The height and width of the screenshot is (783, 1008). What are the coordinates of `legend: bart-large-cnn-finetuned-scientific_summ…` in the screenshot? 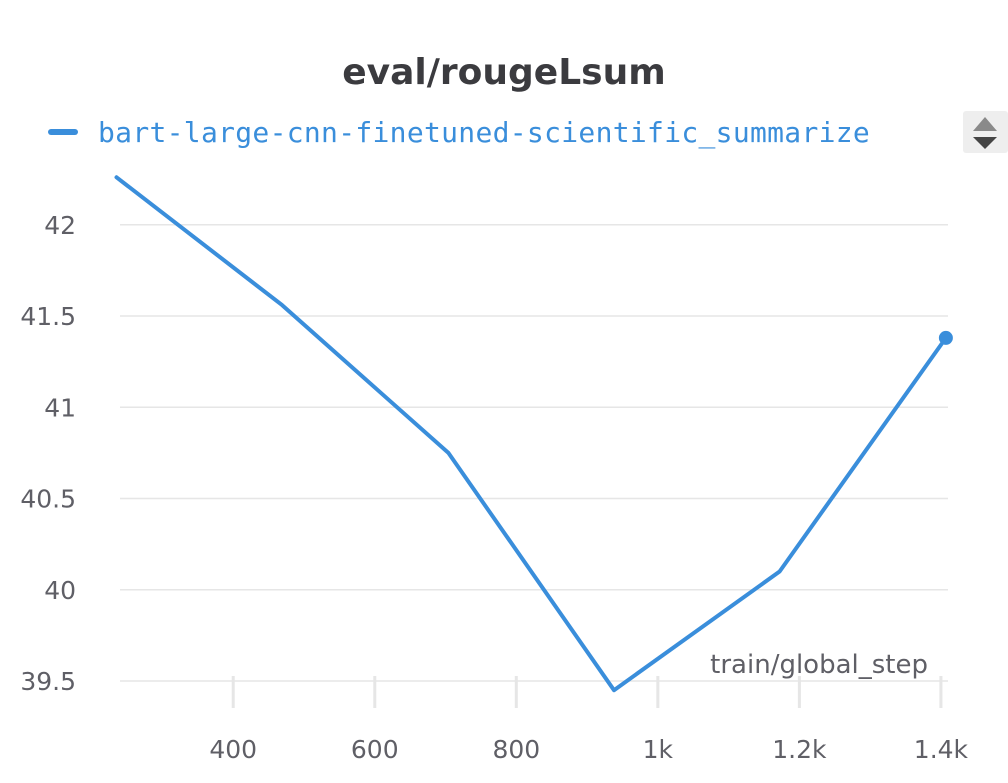 It's located at (459, 132).